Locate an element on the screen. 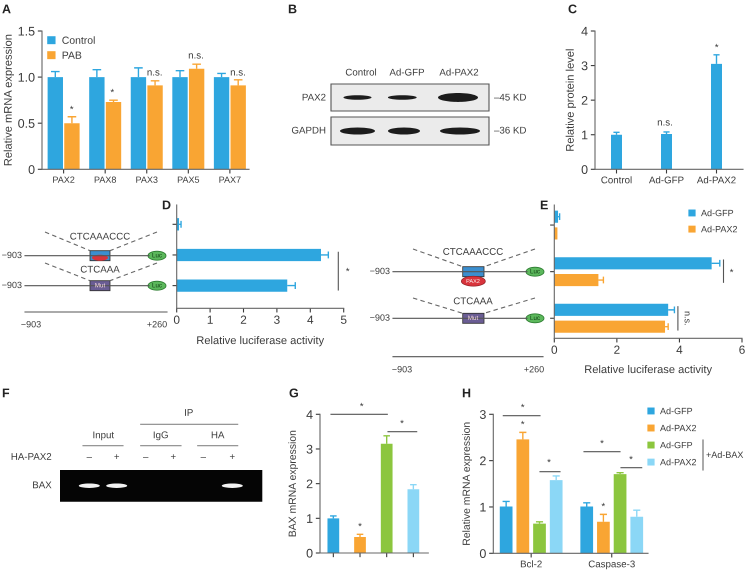 This screenshot has height=570, width=752. x-tick-label: 0 is located at coordinates (177, 320).